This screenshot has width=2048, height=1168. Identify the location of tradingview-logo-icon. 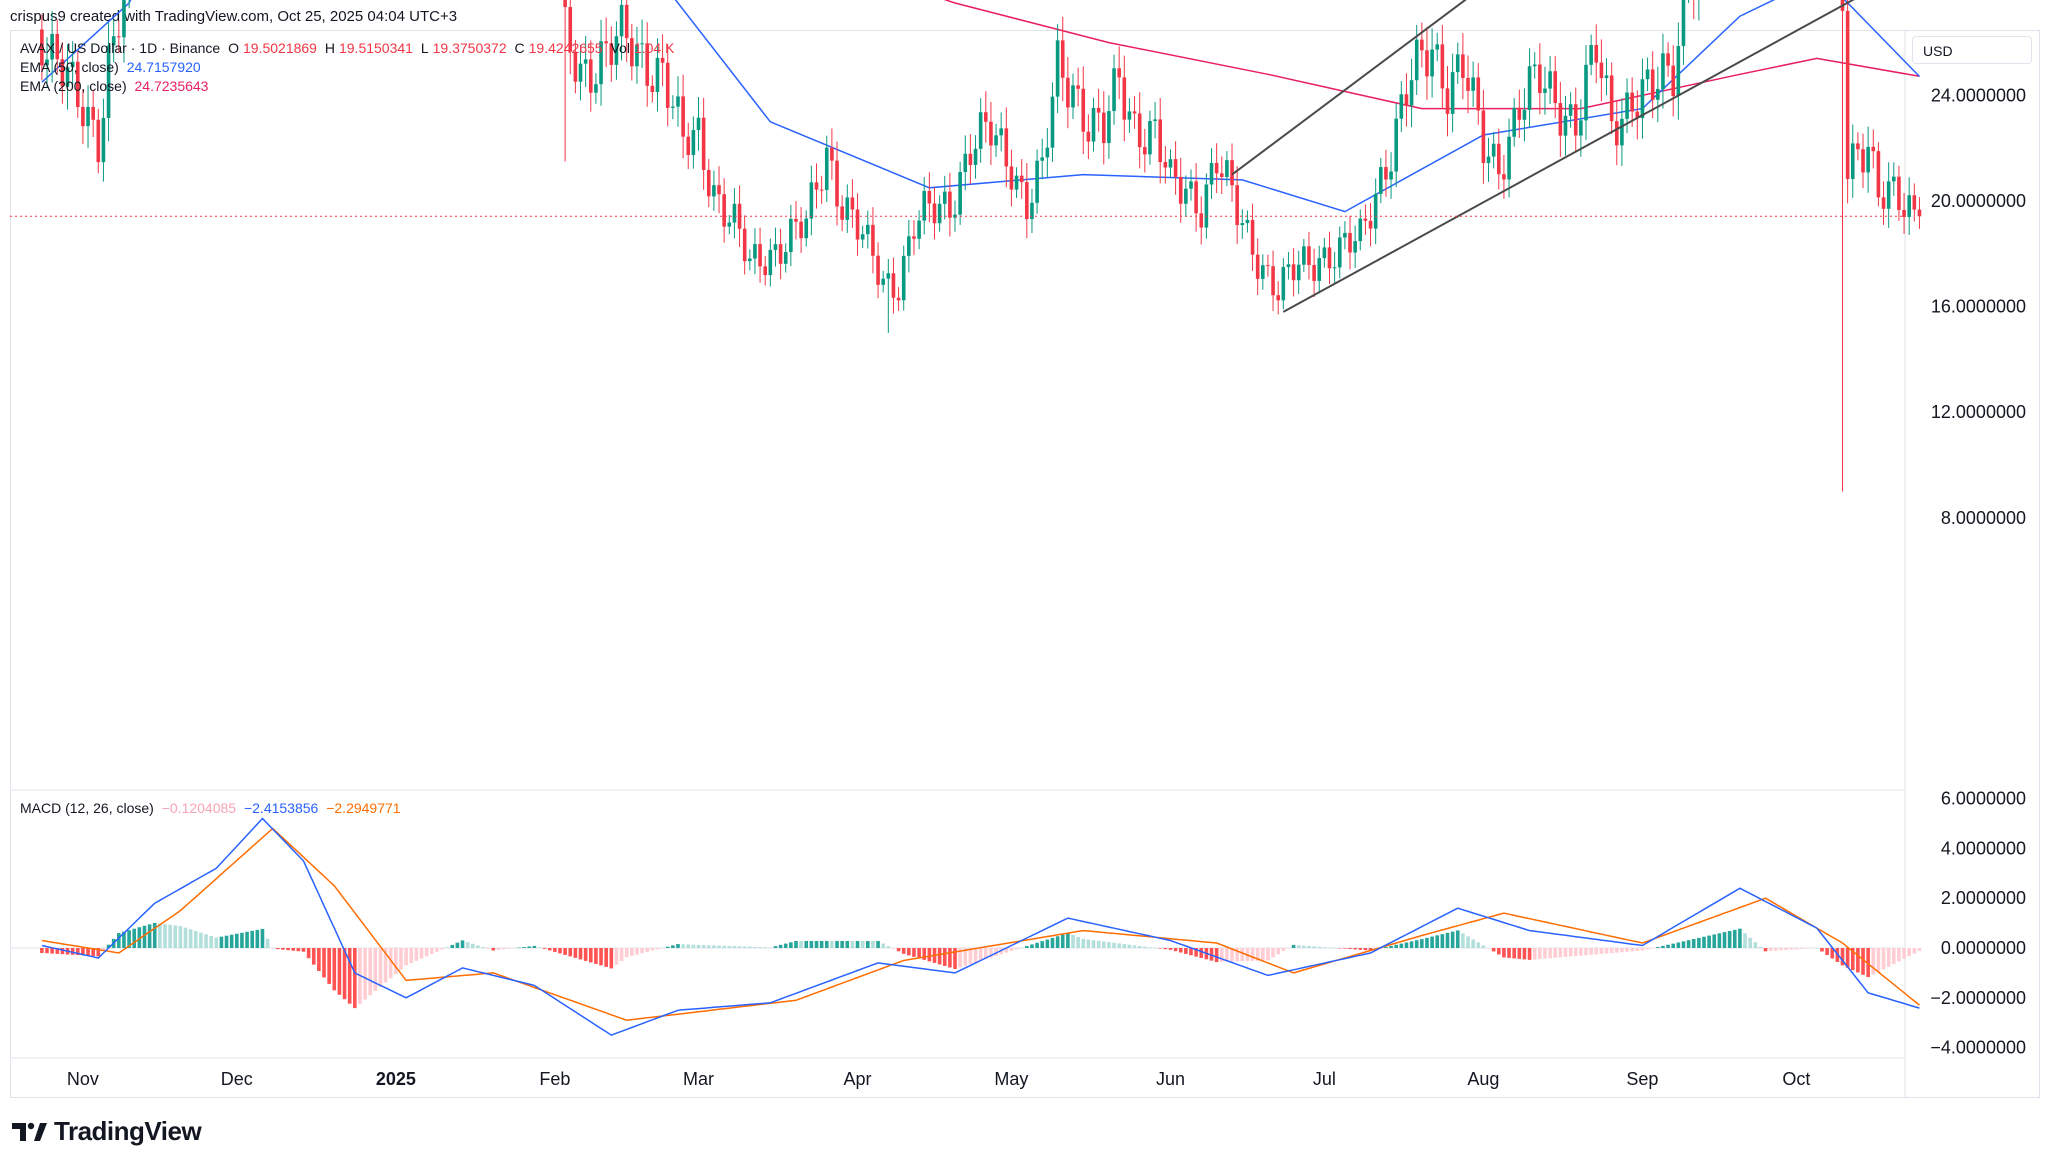
(29, 1131).